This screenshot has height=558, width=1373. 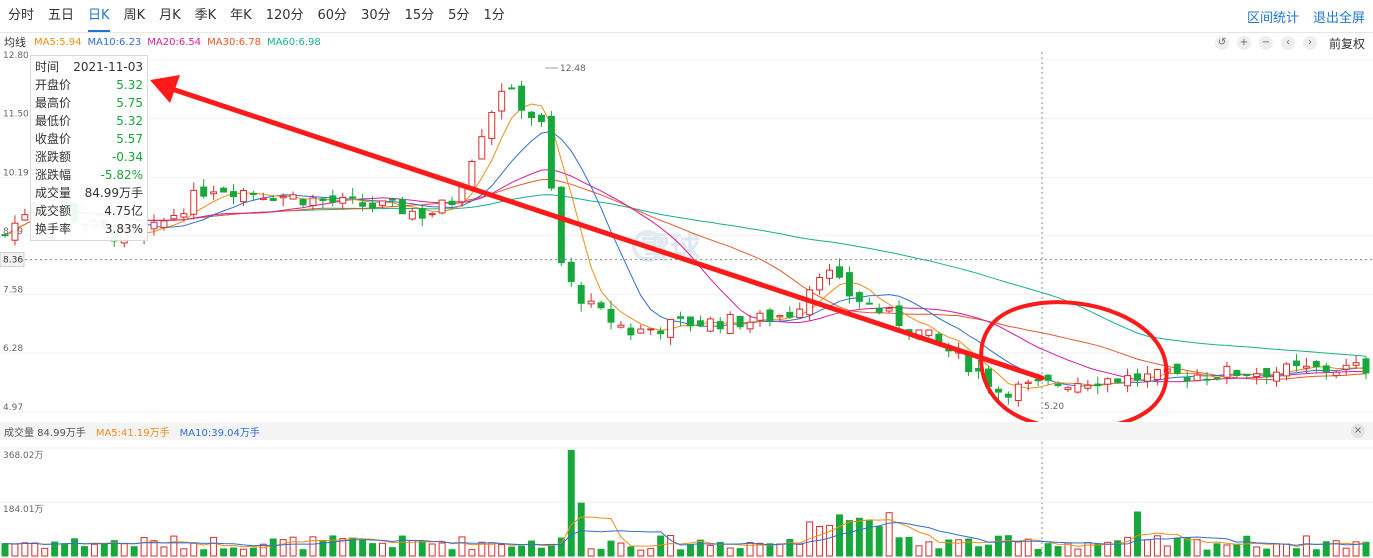 I want to click on tab-period-8: 60分, so click(x=332, y=15).